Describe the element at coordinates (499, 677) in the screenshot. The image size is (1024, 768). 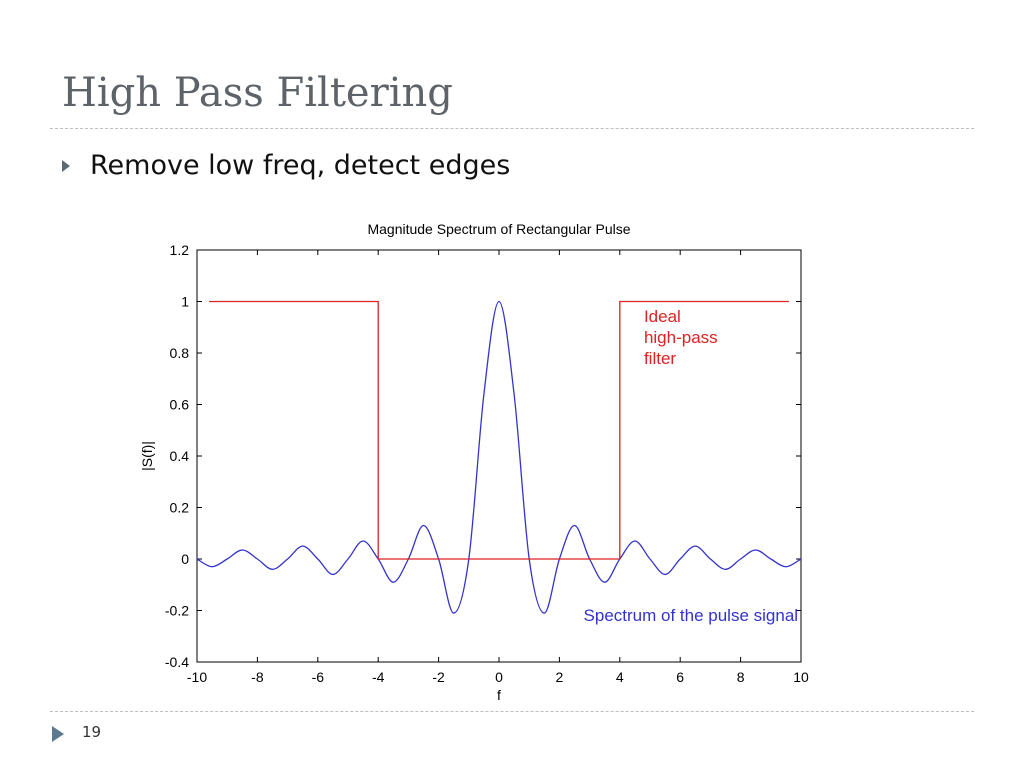
I see `x-tick-label: 0` at that location.